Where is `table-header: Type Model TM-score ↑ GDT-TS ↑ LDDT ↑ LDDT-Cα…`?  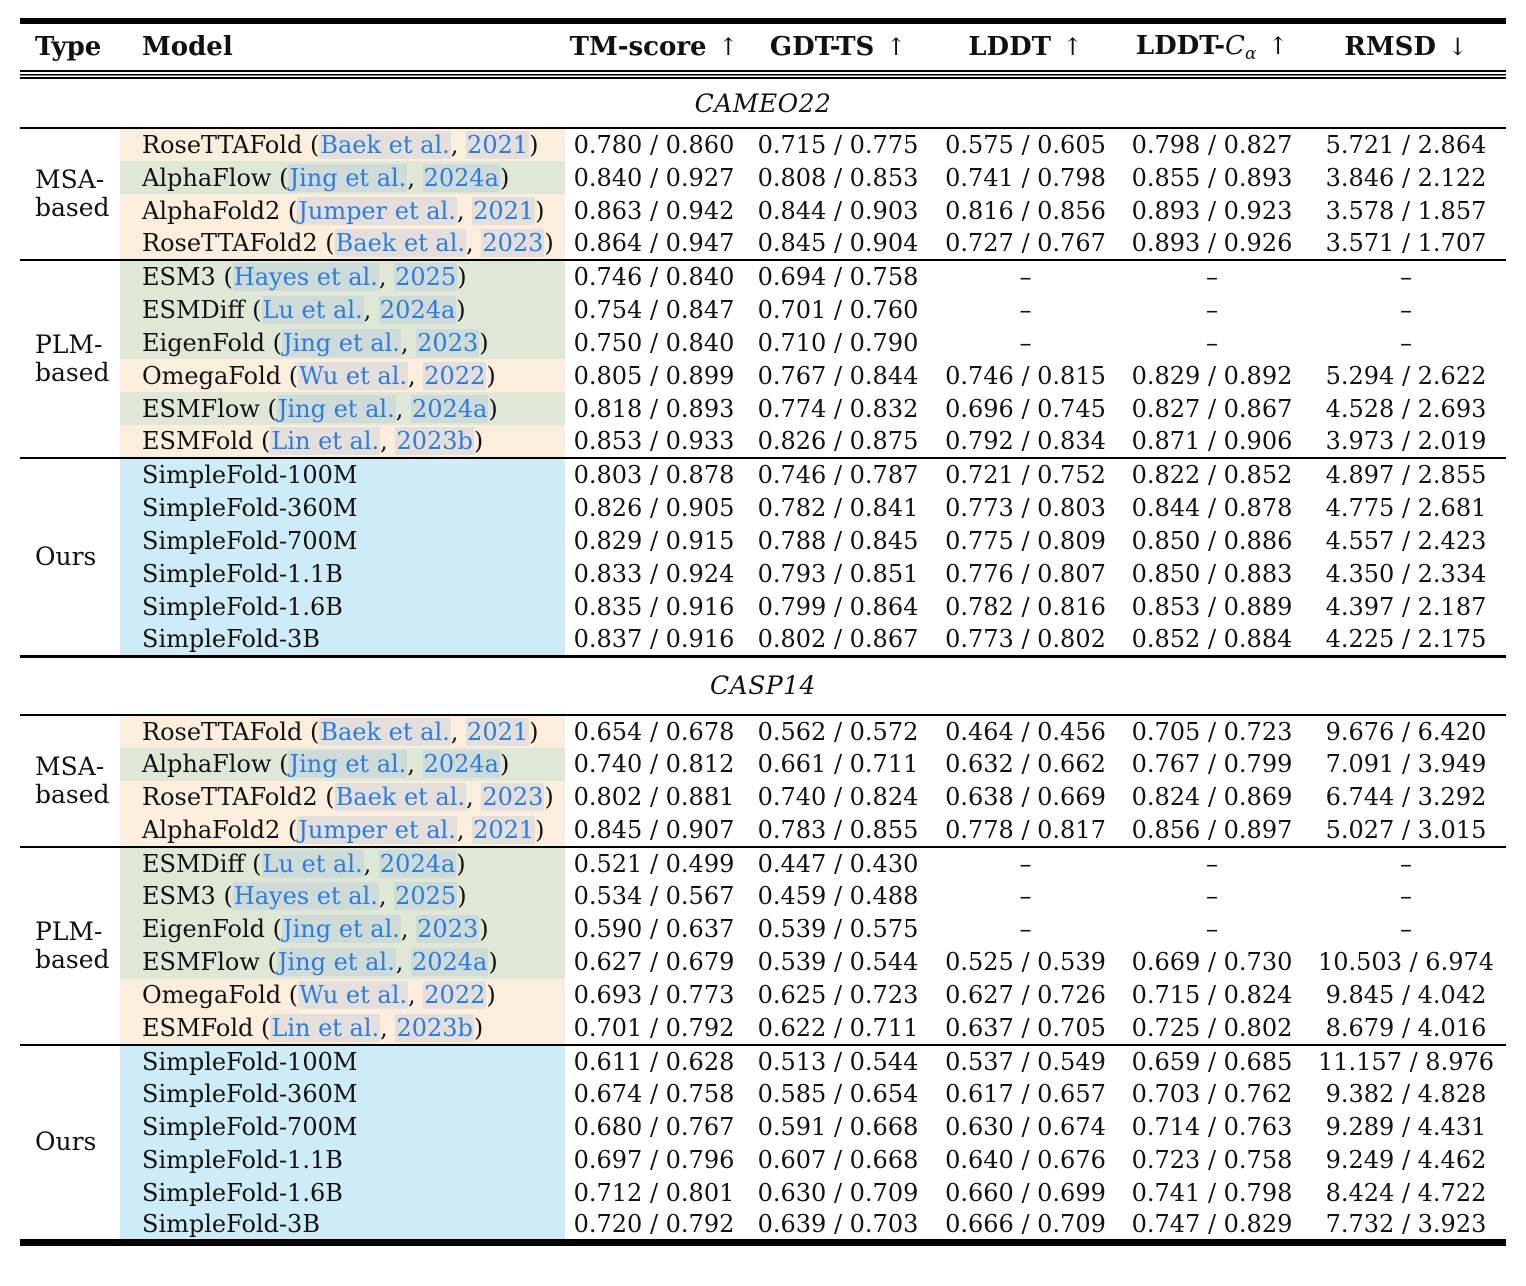 table-header: Type Model TM-score ↑ GDT-TS ↑ LDDT ↑ LDDT-Cα… is located at coordinates (763, 45).